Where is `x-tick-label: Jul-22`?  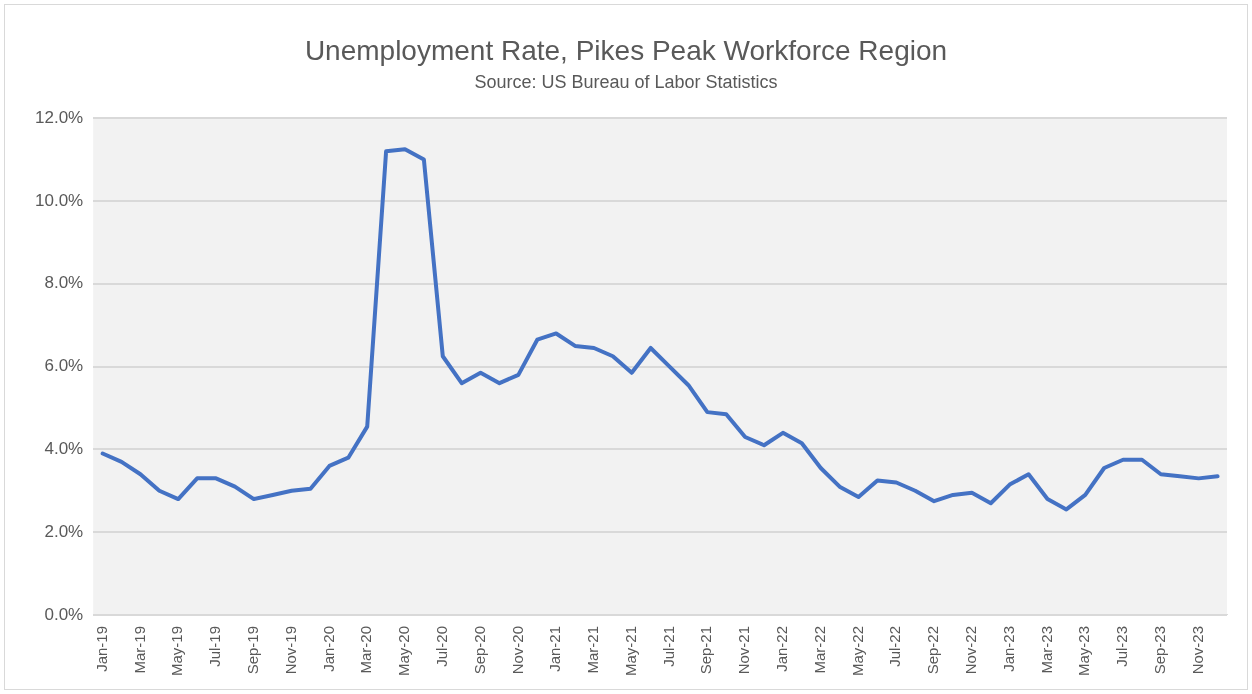
x-tick-label: Jul-22 is located at coordinates (895, 646).